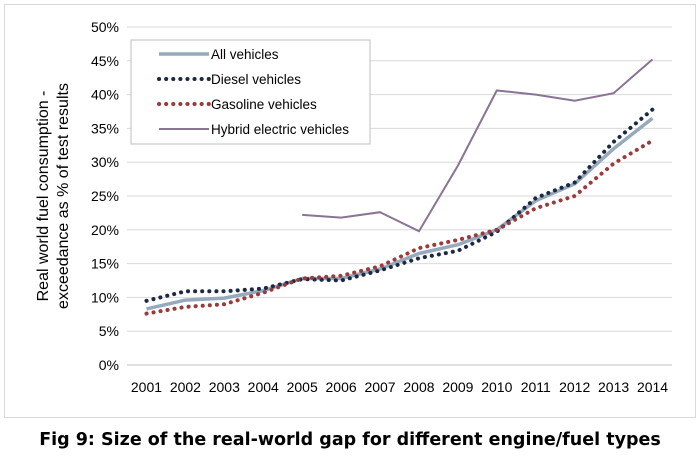 Image resolution: width=700 pixels, height=470 pixels. What do you see at coordinates (105, 95) in the screenshot?
I see `y-tick-label: 40%` at bounding box center [105, 95].